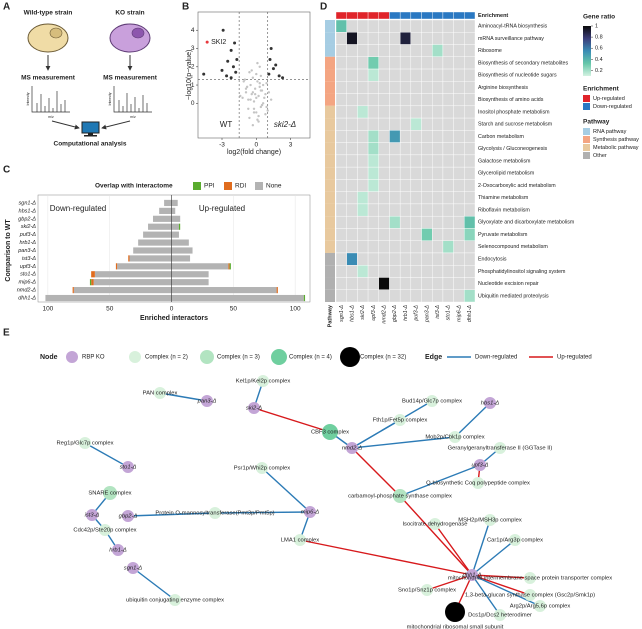 Image resolution: width=642 pixels, height=629 pixels. I want to click on column-label: mip6-Δ, so click(459, 313).